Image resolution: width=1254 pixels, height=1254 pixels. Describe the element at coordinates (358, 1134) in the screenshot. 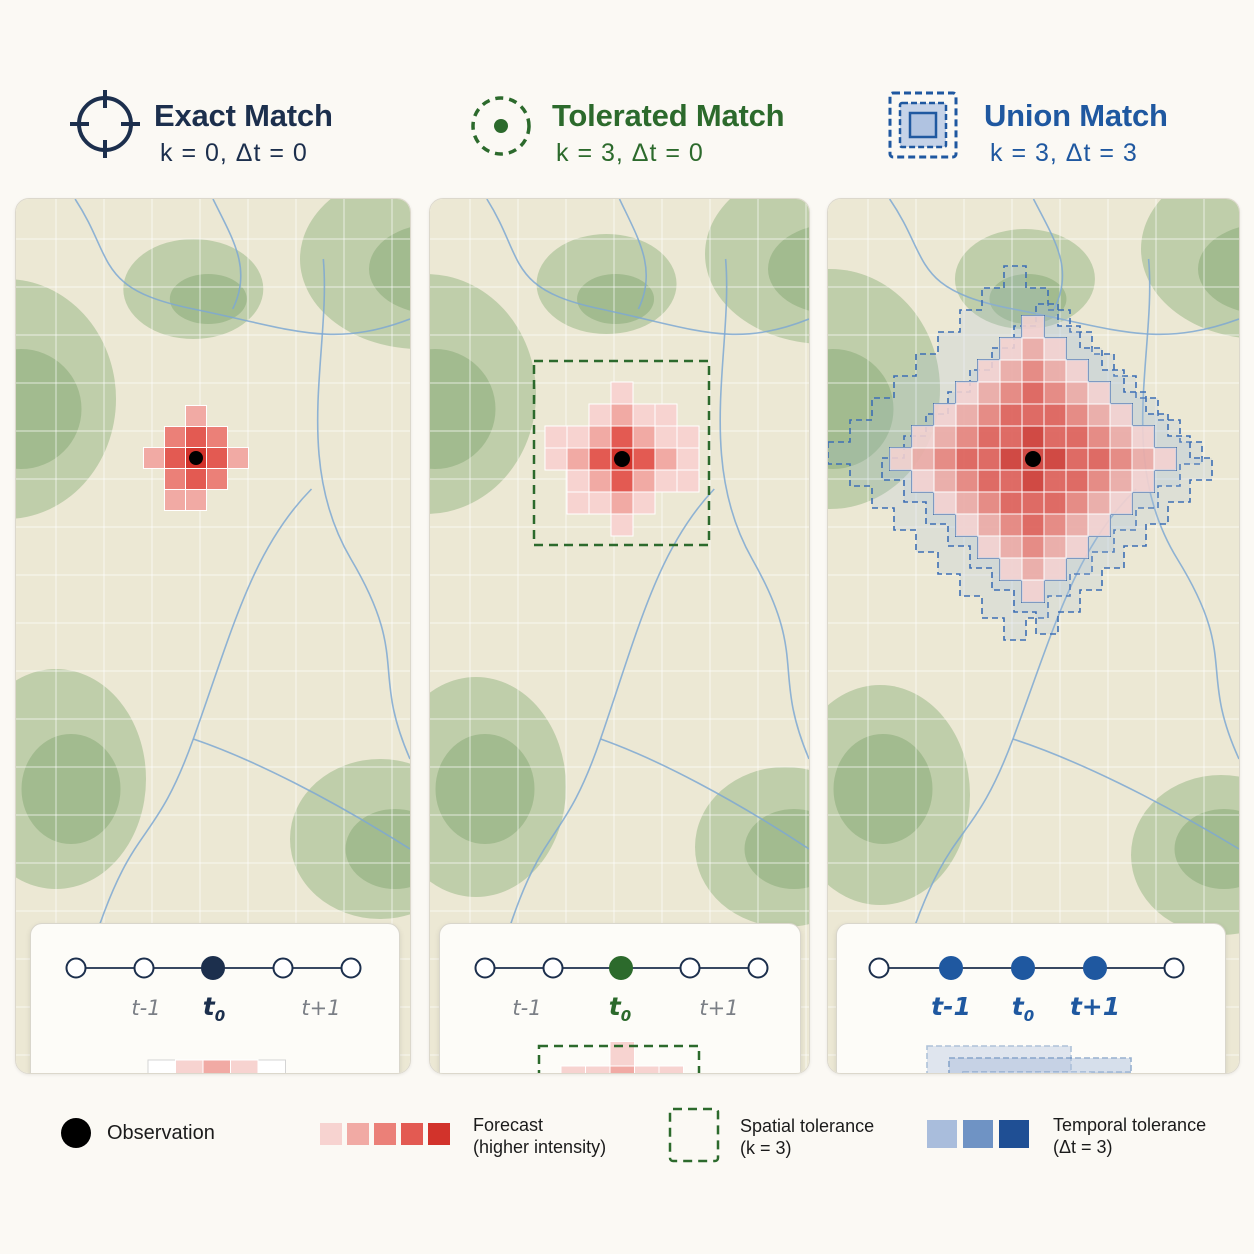

I see `forecast-swatch` at that location.